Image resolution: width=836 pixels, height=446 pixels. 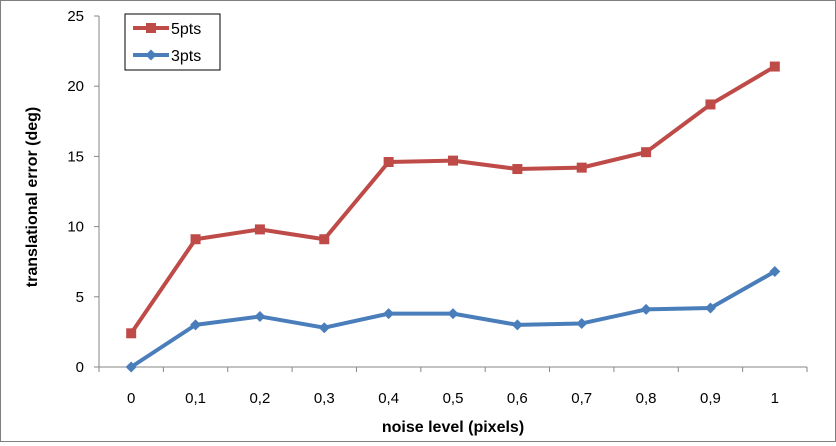 What do you see at coordinates (581, 398) in the screenshot?
I see `x-tick-label: 0,7` at bounding box center [581, 398].